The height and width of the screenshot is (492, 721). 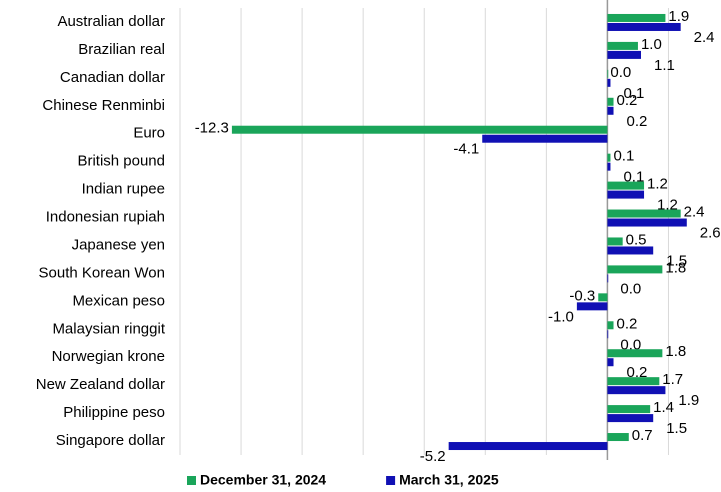 I want to click on value-label: -12.3, so click(x=212, y=128).